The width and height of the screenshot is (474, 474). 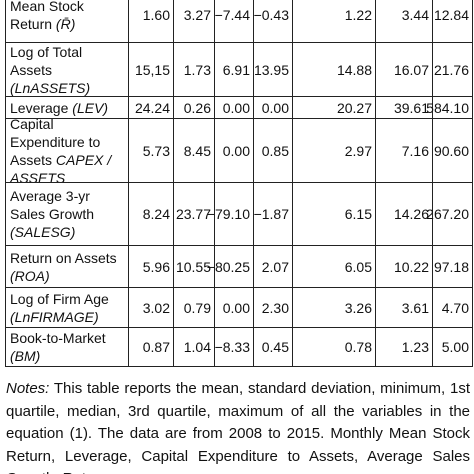 I want to click on label: Return on Assets, so click(x=63, y=257).